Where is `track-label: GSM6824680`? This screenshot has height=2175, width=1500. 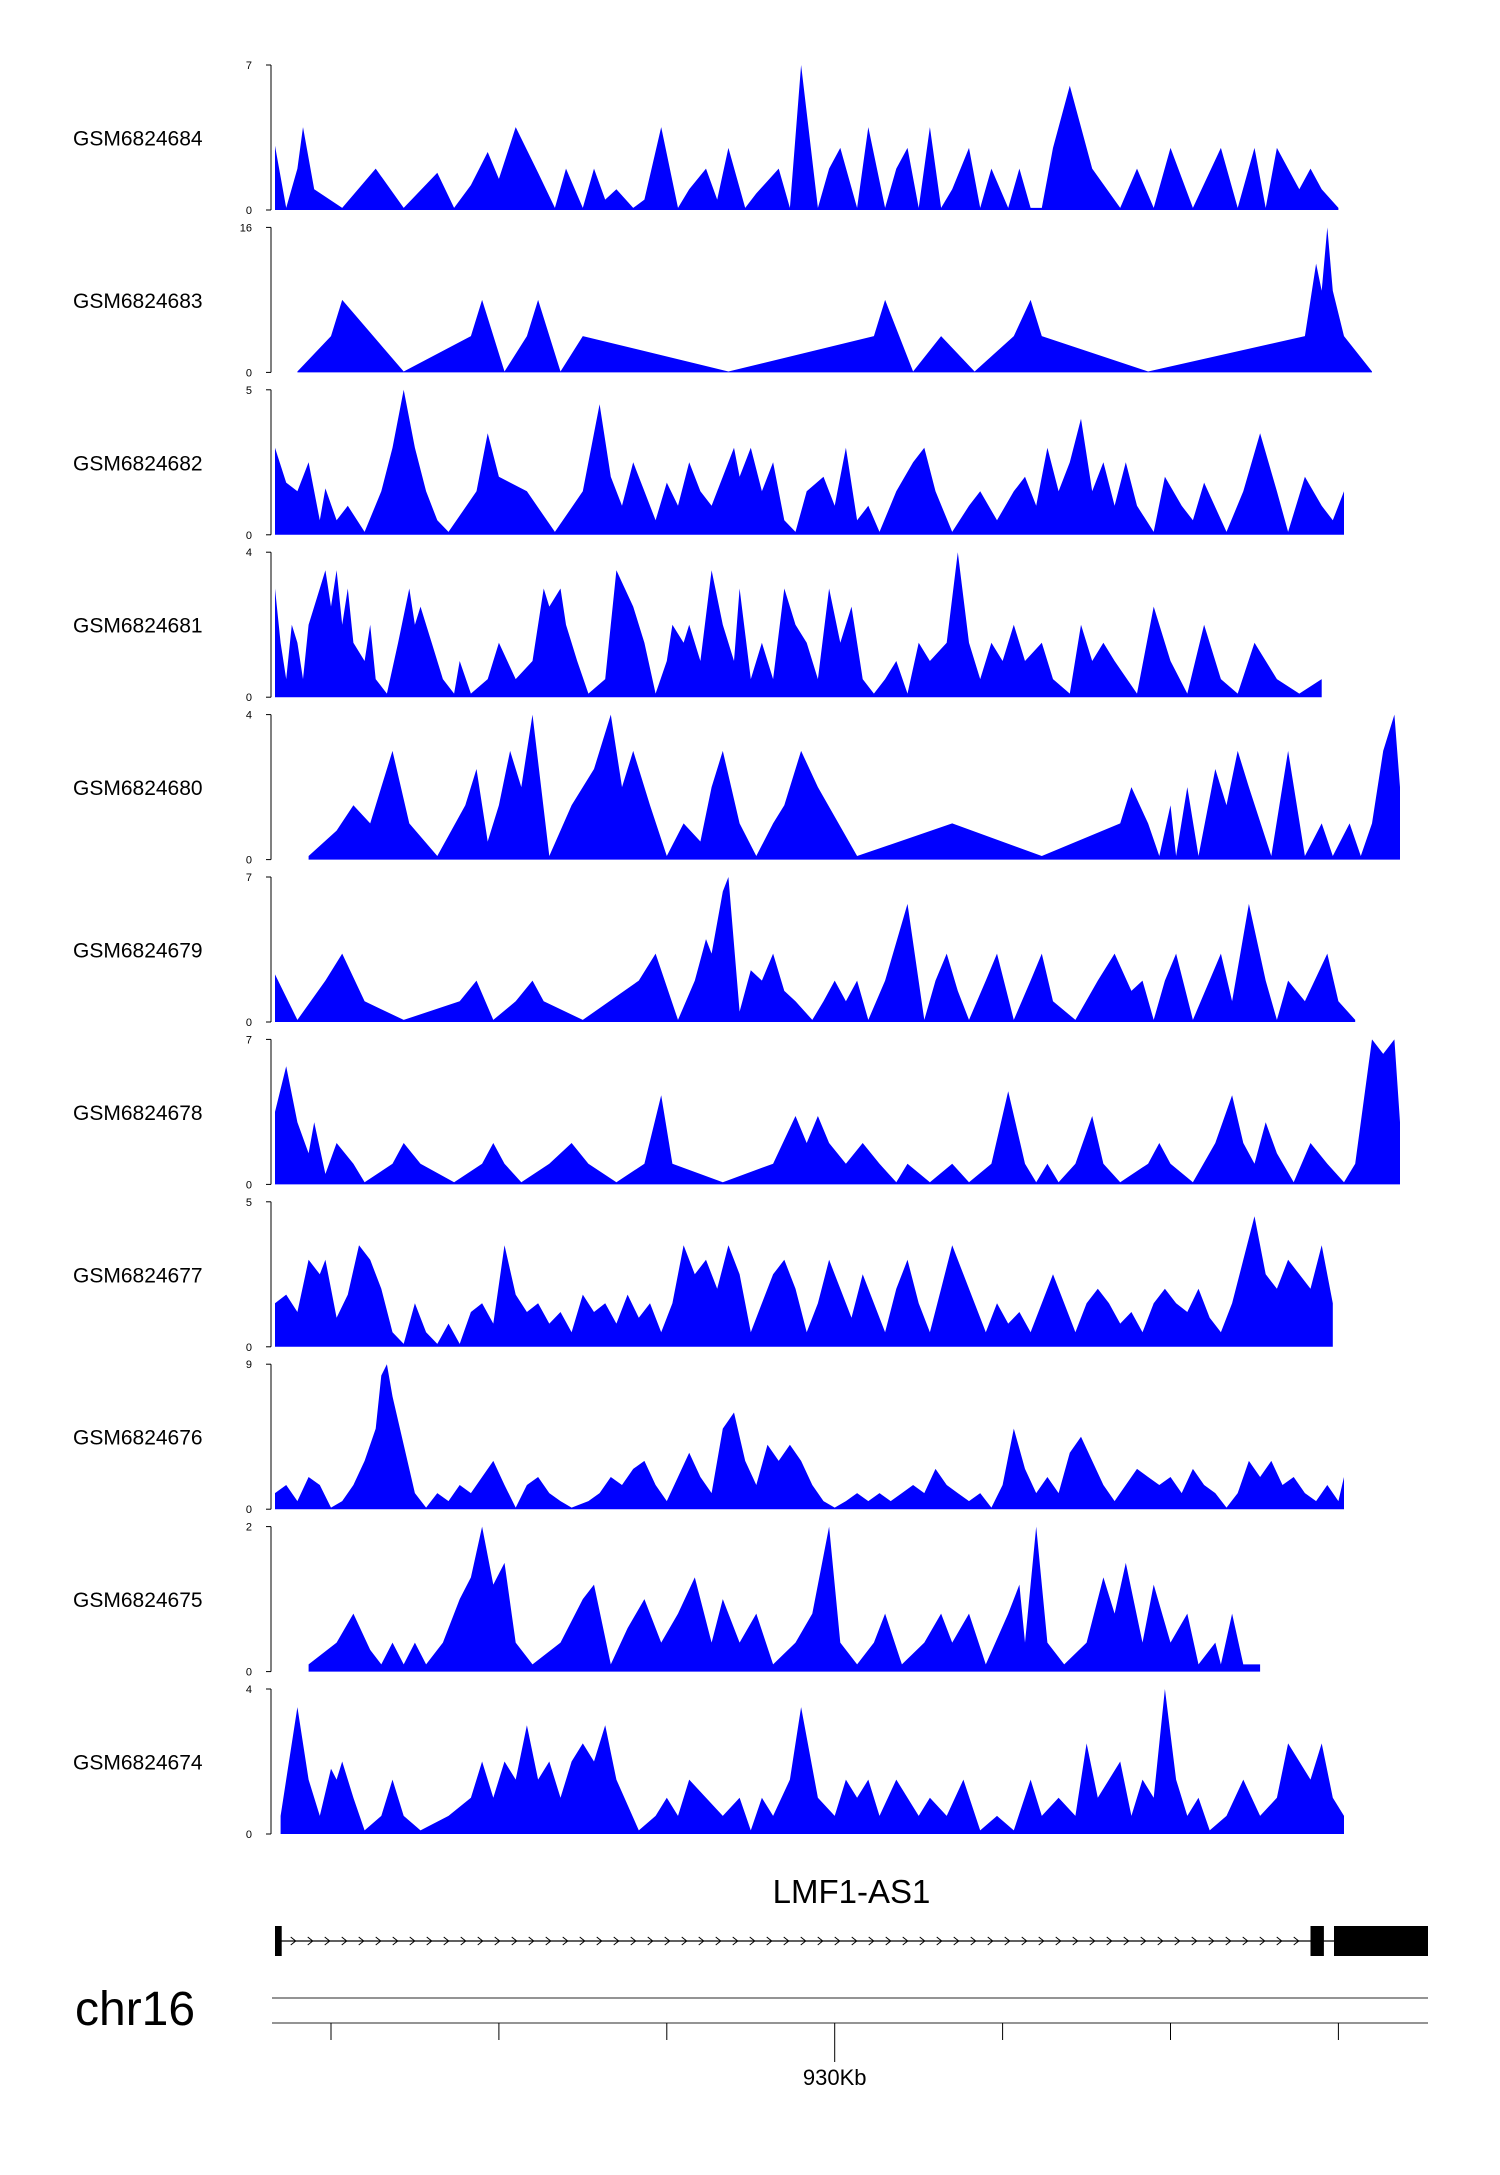 track-label: GSM6824680 is located at coordinates (138, 788).